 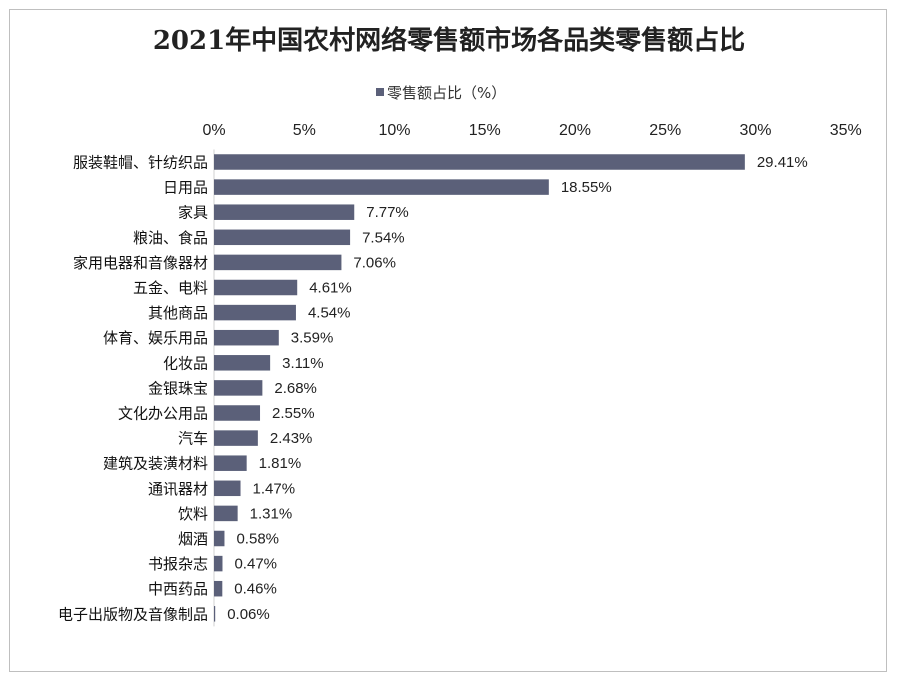 I want to click on data-label: 4.61%, so click(x=330, y=288).